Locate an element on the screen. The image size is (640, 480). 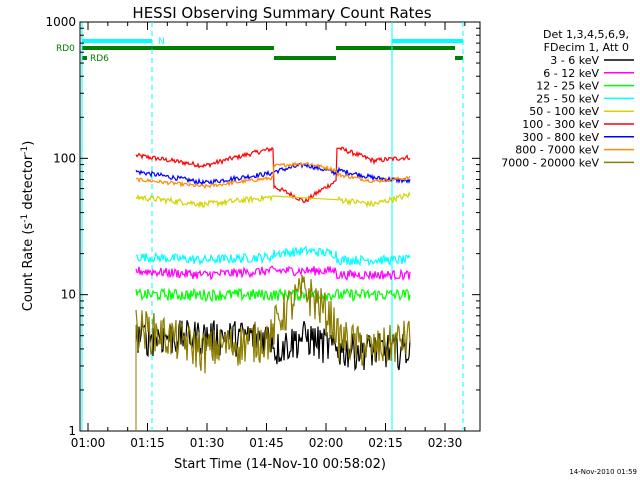
series-line-3-6keV is located at coordinates (273, 346).